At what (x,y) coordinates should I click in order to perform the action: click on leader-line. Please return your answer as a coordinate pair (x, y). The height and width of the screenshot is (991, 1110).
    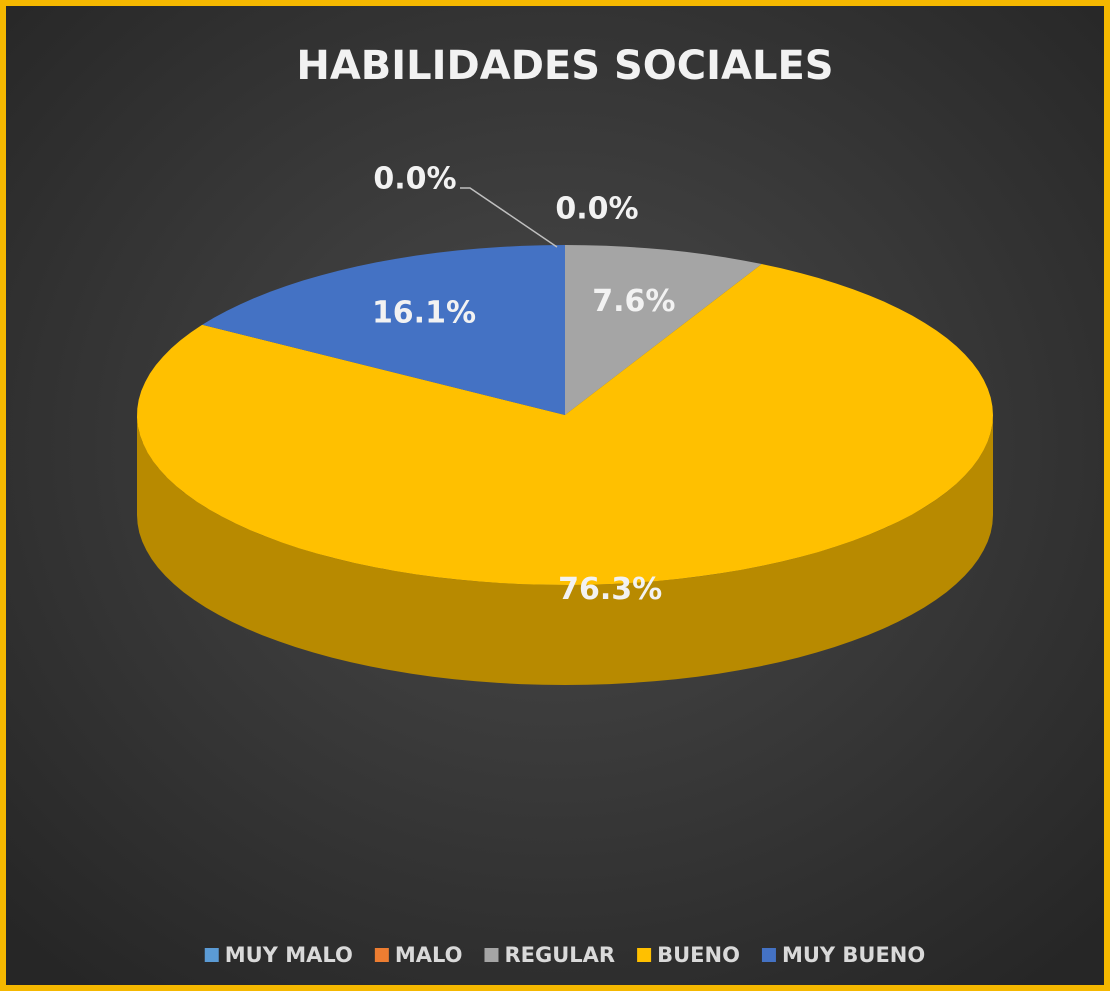
    Looking at the image, I should click on (509, 217).